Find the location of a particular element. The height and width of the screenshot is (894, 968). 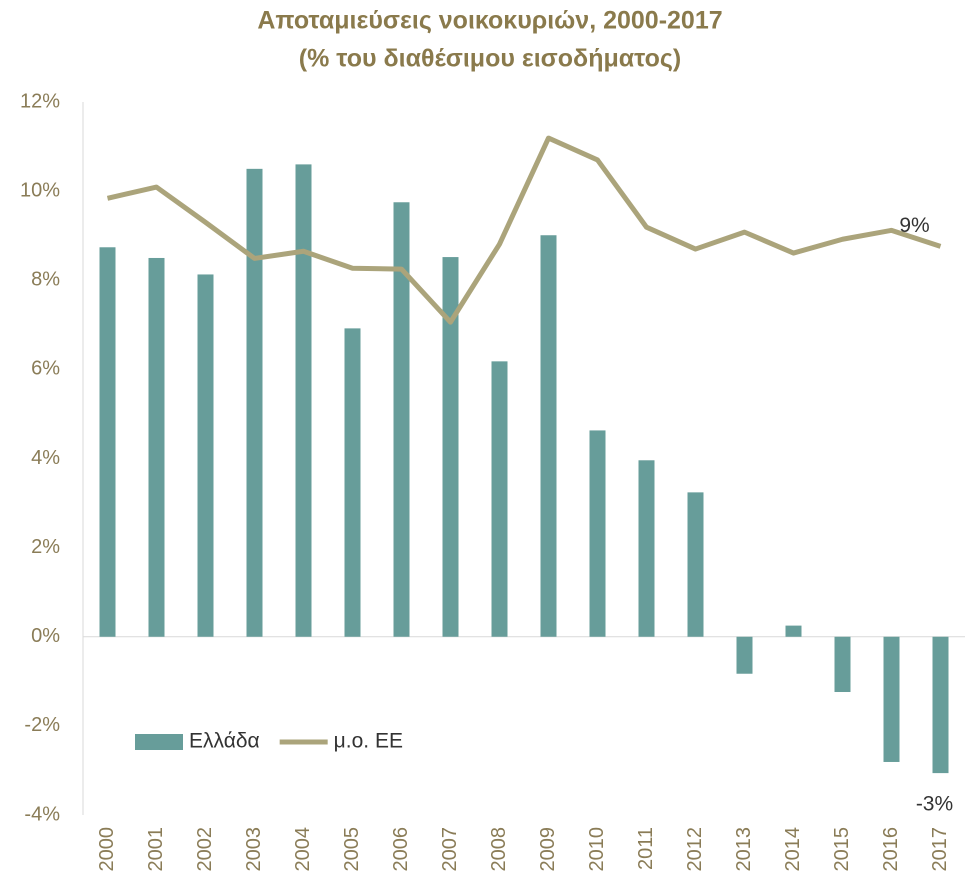

x-tick-label: 2009 is located at coordinates (548, 849).